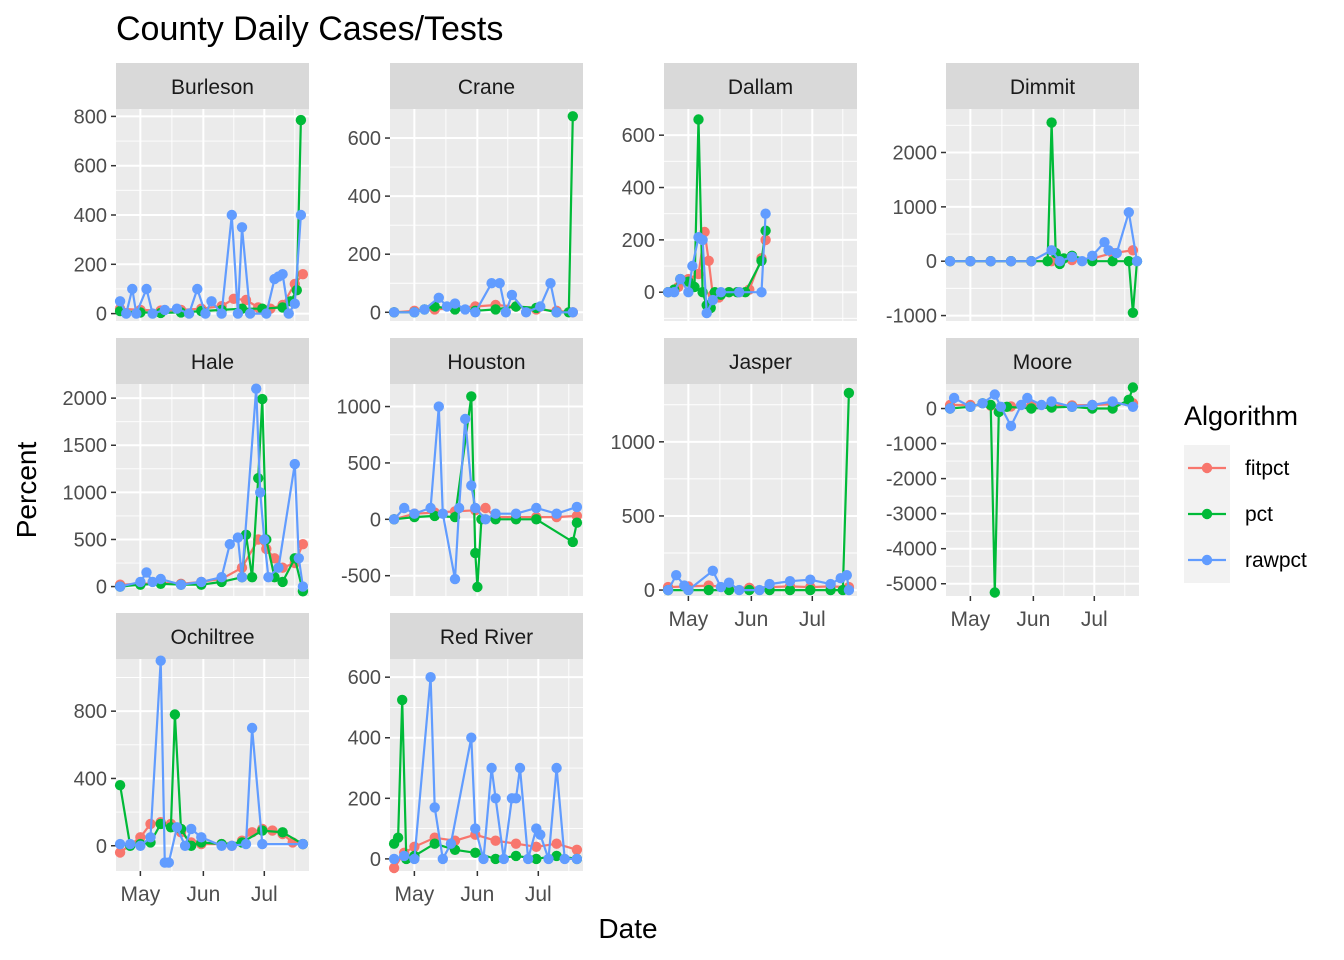  What do you see at coordinates (1276, 560) in the screenshot?
I see `legend-label: rawpct` at bounding box center [1276, 560].